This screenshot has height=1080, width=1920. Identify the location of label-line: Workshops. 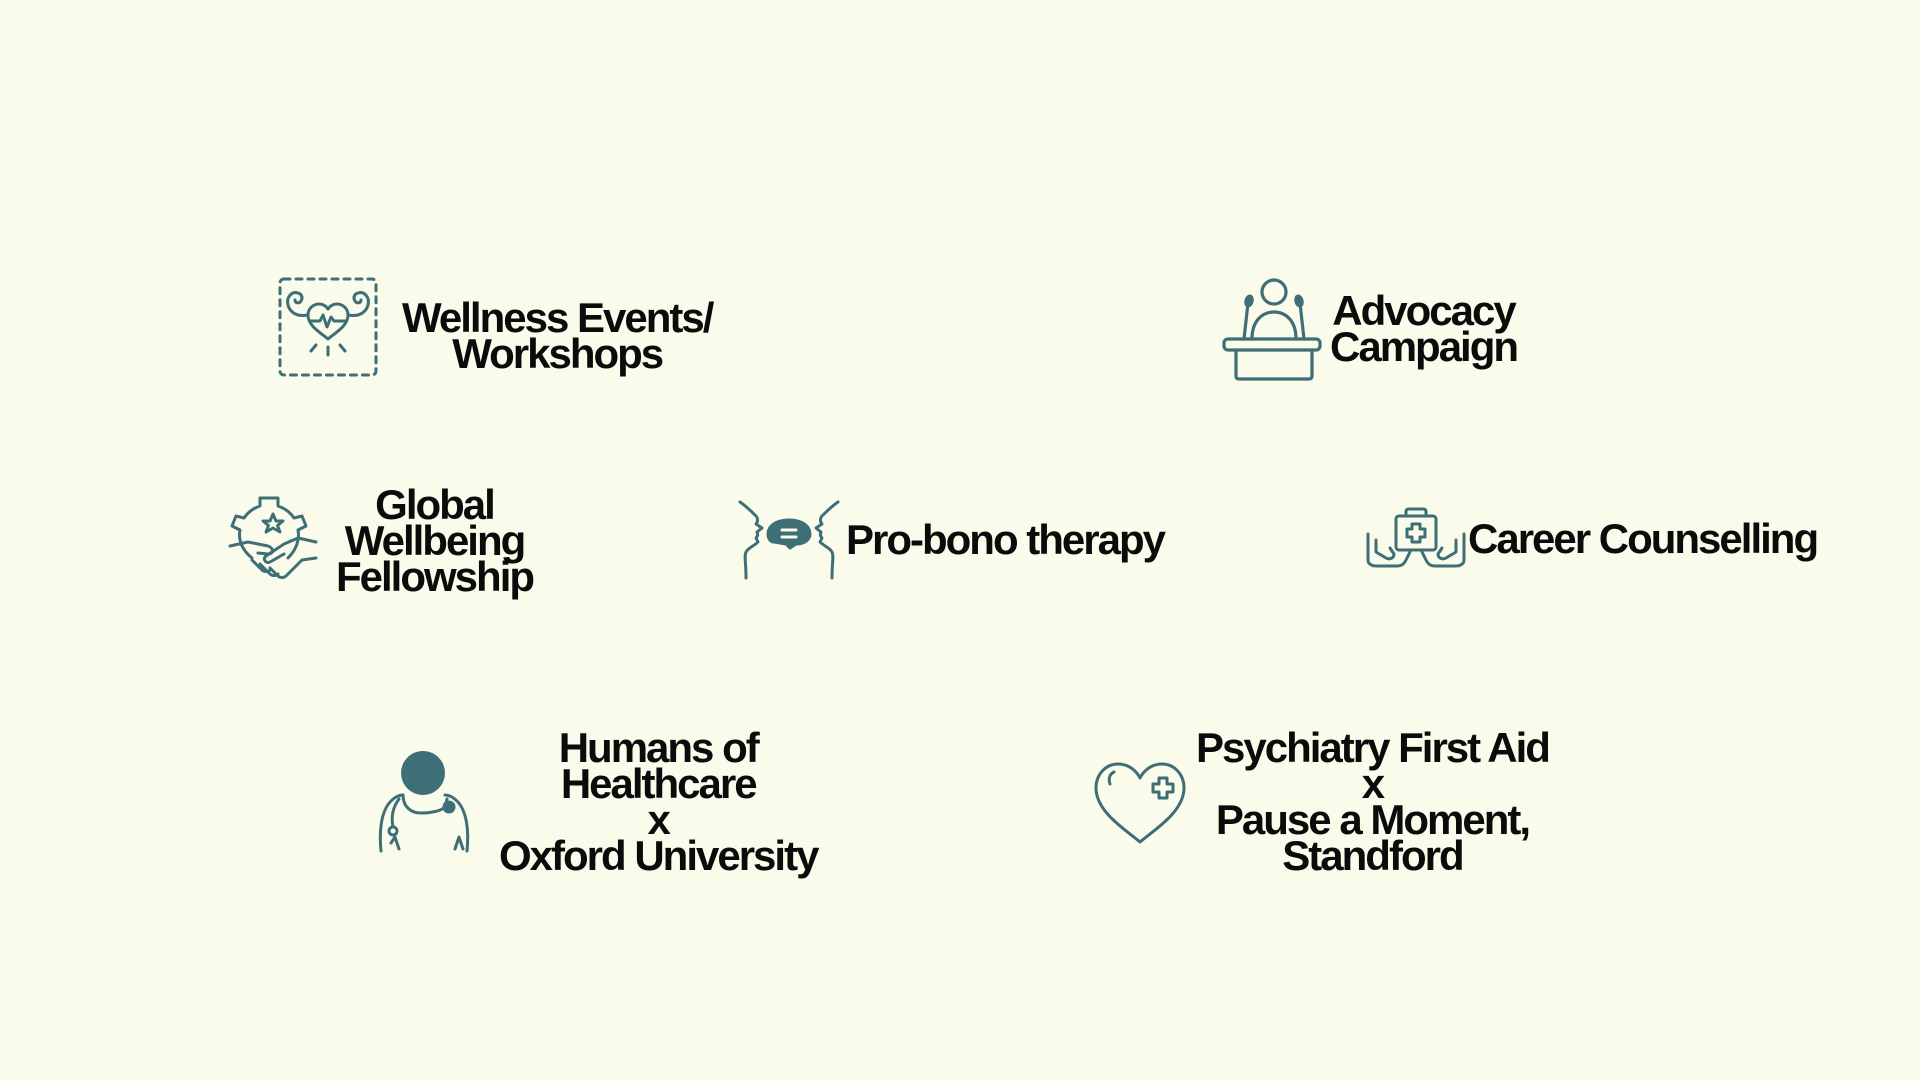
(558, 353).